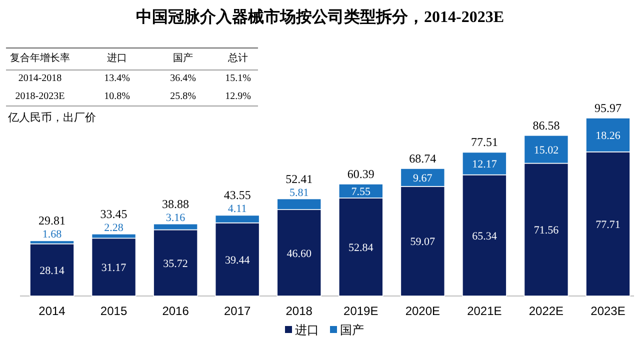 This screenshot has width=640, height=349. Describe the element at coordinates (237, 58) in the screenshot. I see `text: 总计` at that location.